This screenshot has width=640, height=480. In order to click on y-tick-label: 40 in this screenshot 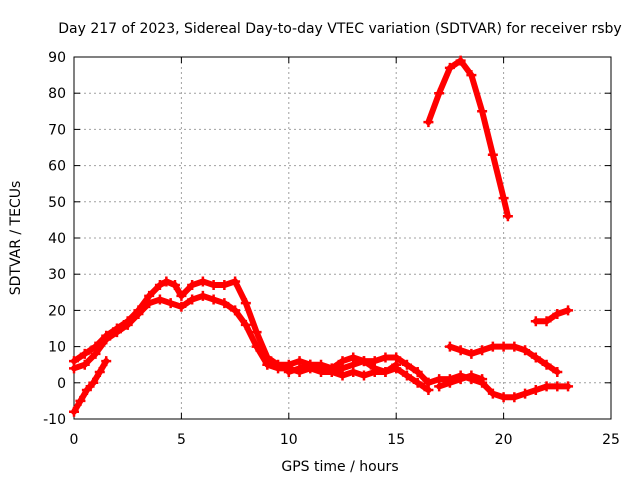, I will do `click(57, 239)`.